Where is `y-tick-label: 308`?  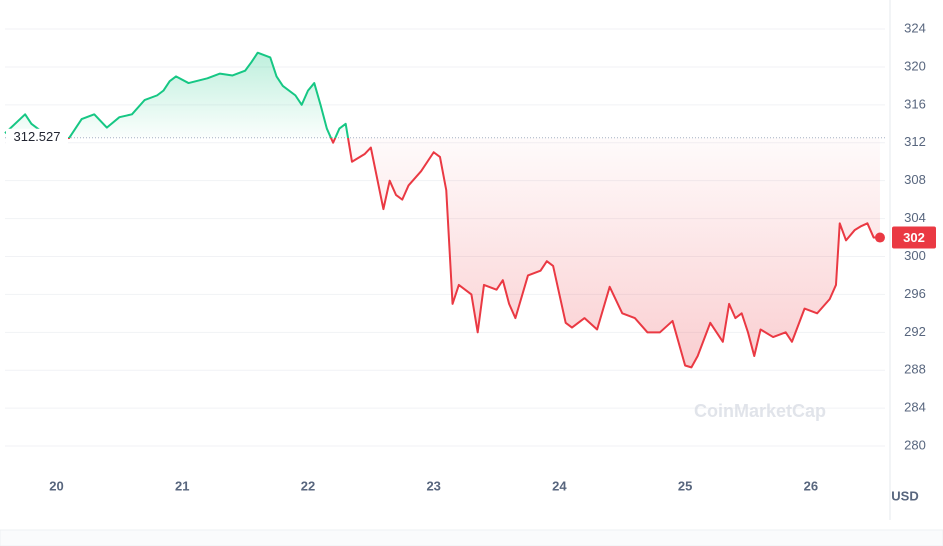 y-tick-label: 308 is located at coordinates (915, 179).